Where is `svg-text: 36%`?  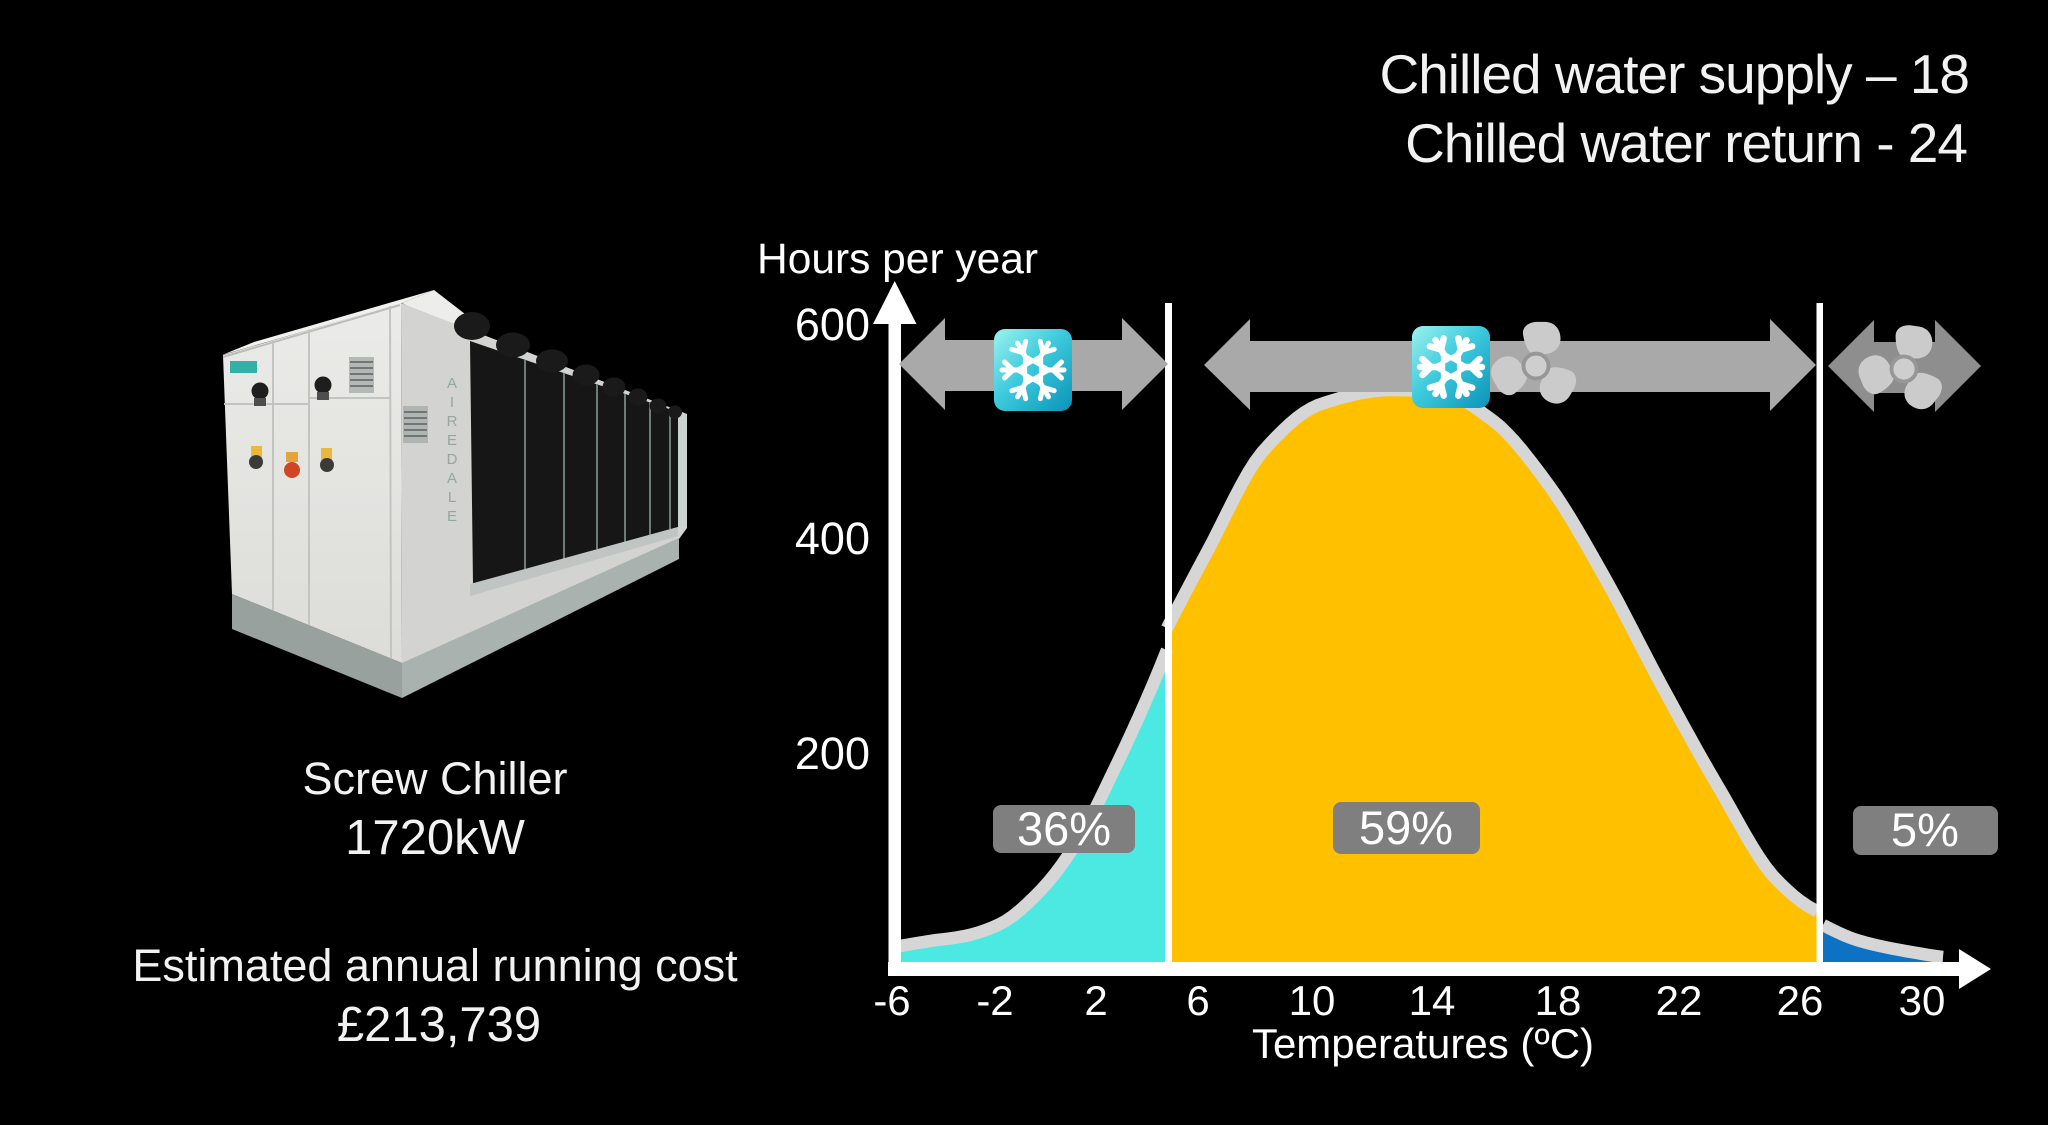
svg-text: 36% is located at coordinates (1064, 828).